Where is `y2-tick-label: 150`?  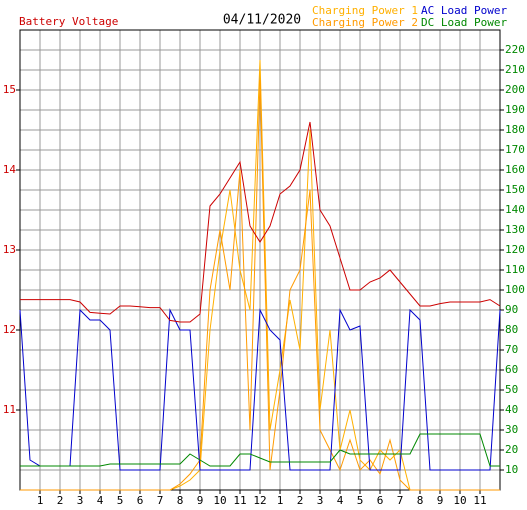 y2-tick-label: 150 is located at coordinates (515, 189).